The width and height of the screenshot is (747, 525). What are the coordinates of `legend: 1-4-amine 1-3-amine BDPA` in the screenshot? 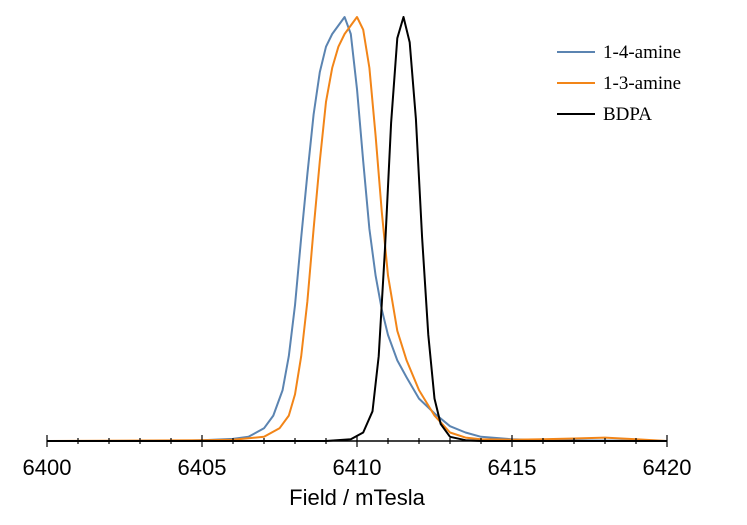 It's located at (619, 83).